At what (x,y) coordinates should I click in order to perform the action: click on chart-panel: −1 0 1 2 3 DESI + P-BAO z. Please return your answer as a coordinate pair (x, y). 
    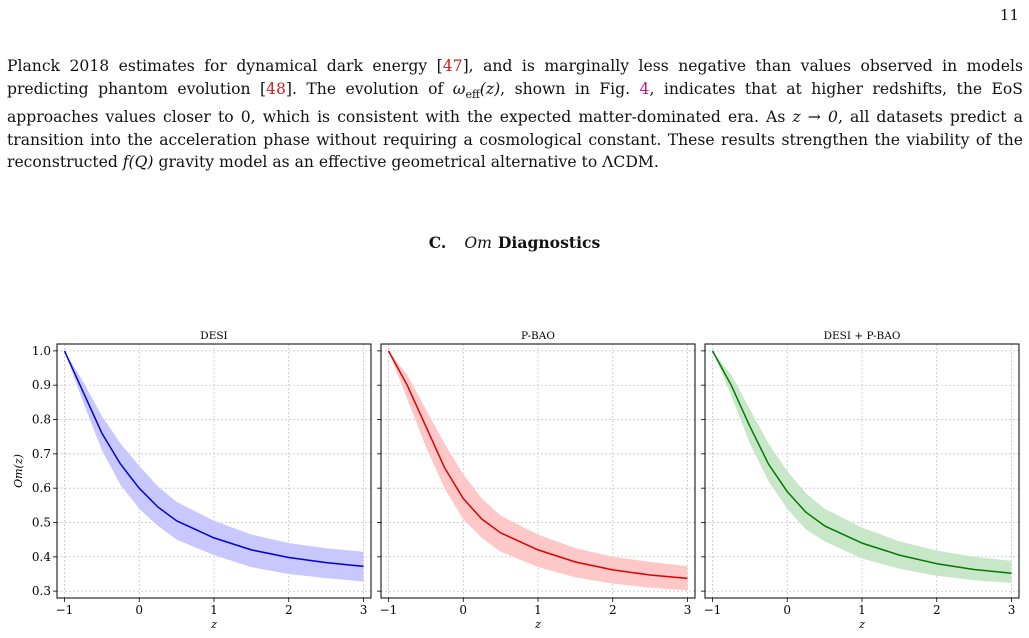
    Looking at the image, I should click on (860, 480).